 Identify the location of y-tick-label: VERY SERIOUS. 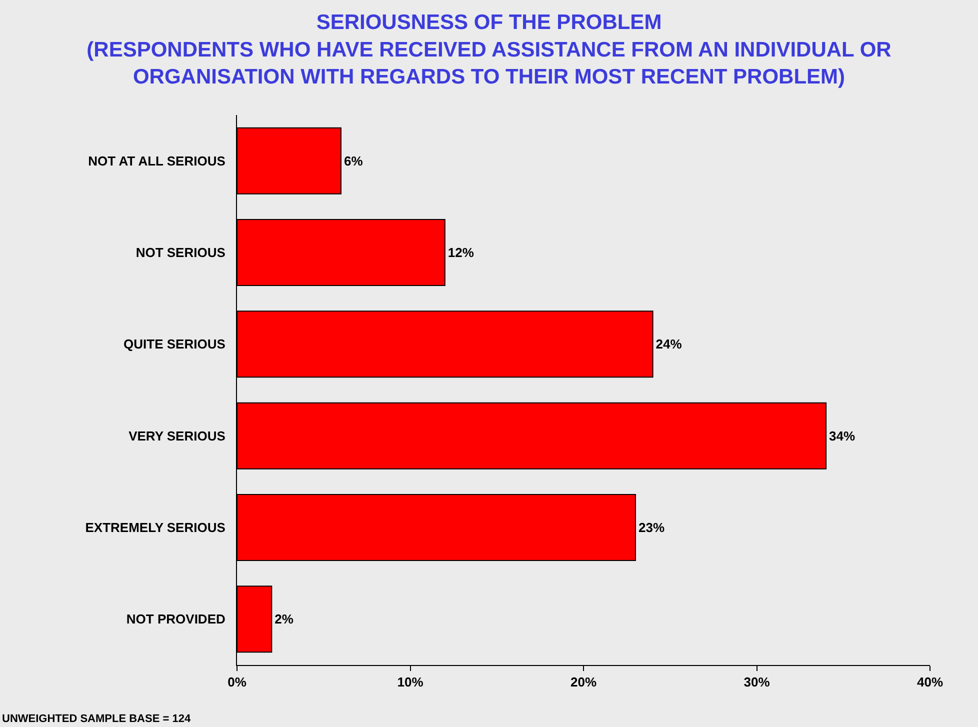
(177, 436).